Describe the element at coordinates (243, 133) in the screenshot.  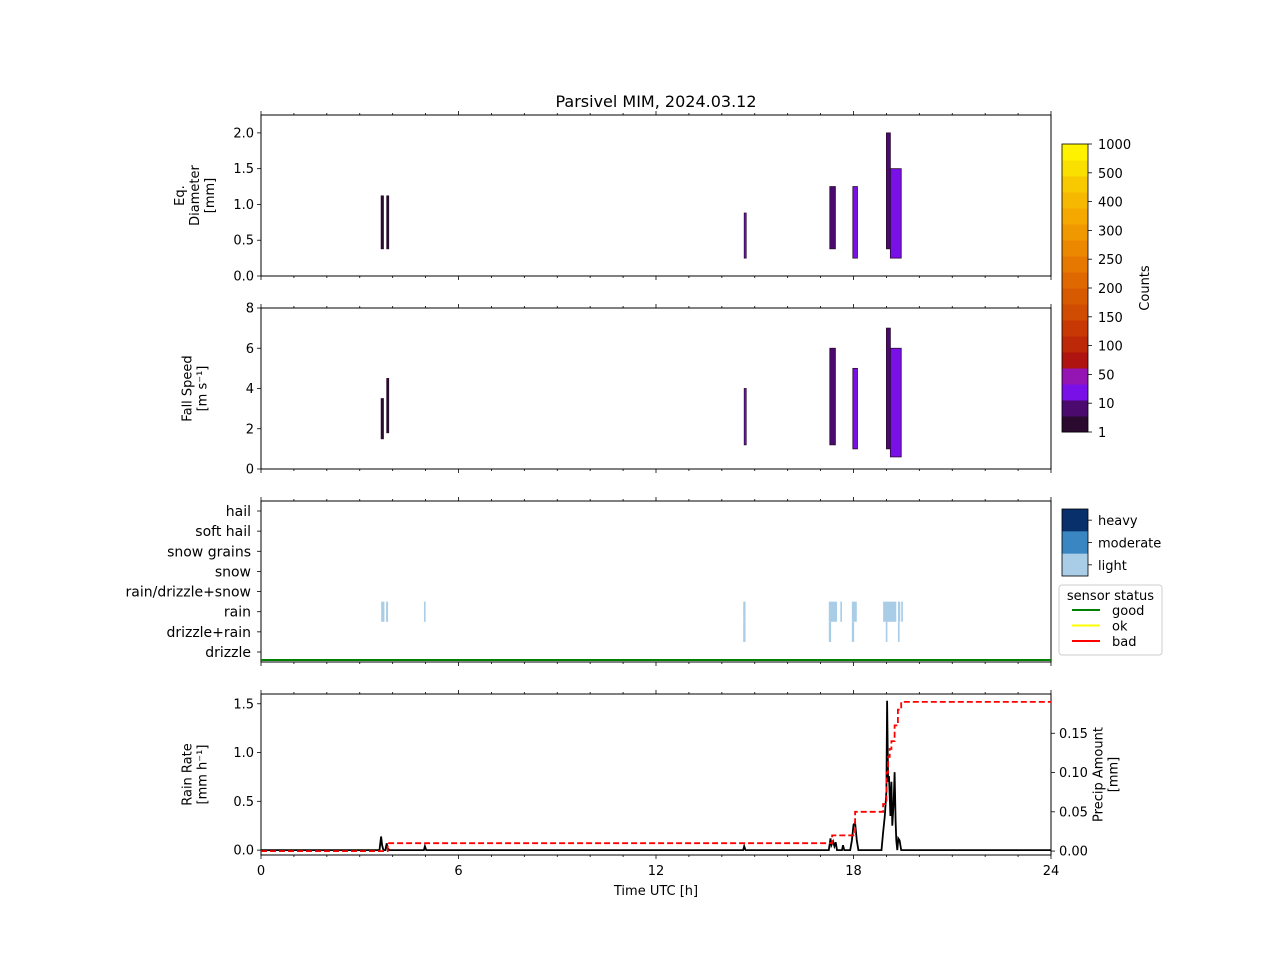
I see `y-tick-label: 2.0` at that location.